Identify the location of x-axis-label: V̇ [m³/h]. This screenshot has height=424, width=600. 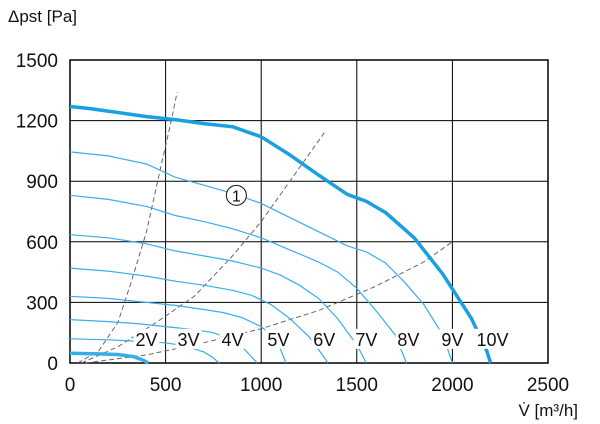
(548, 410).